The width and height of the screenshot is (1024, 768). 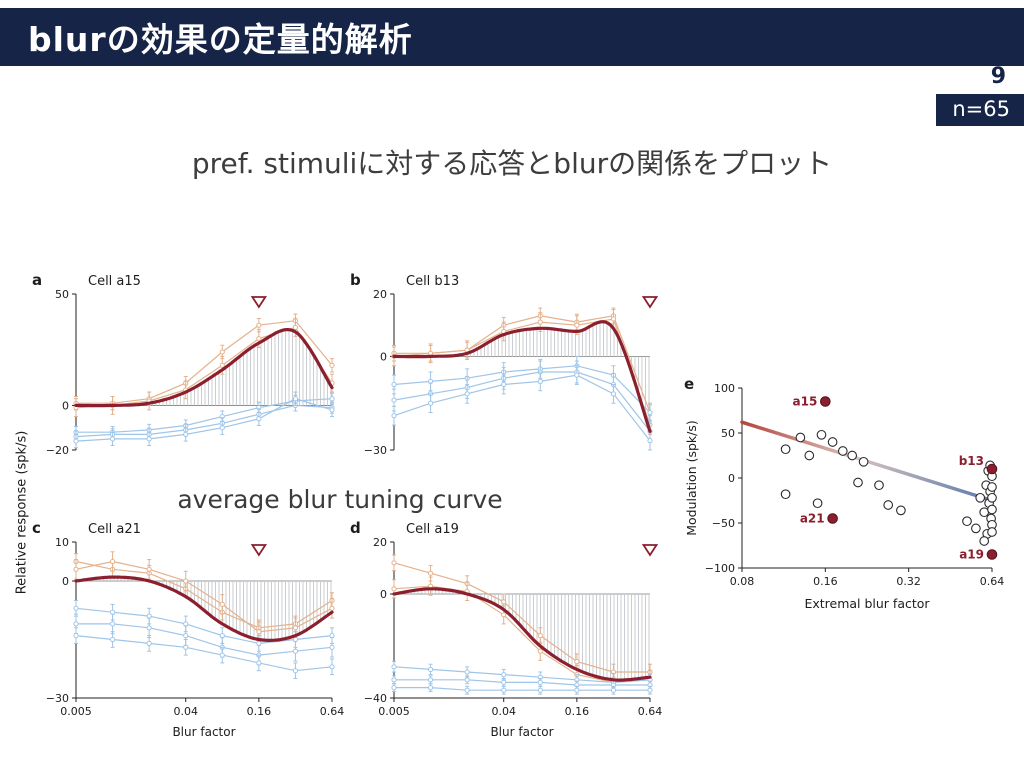 What do you see at coordinates (971, 555) in the screenshot?
I see `svg-text: a19` at bounding box center [971, 555].